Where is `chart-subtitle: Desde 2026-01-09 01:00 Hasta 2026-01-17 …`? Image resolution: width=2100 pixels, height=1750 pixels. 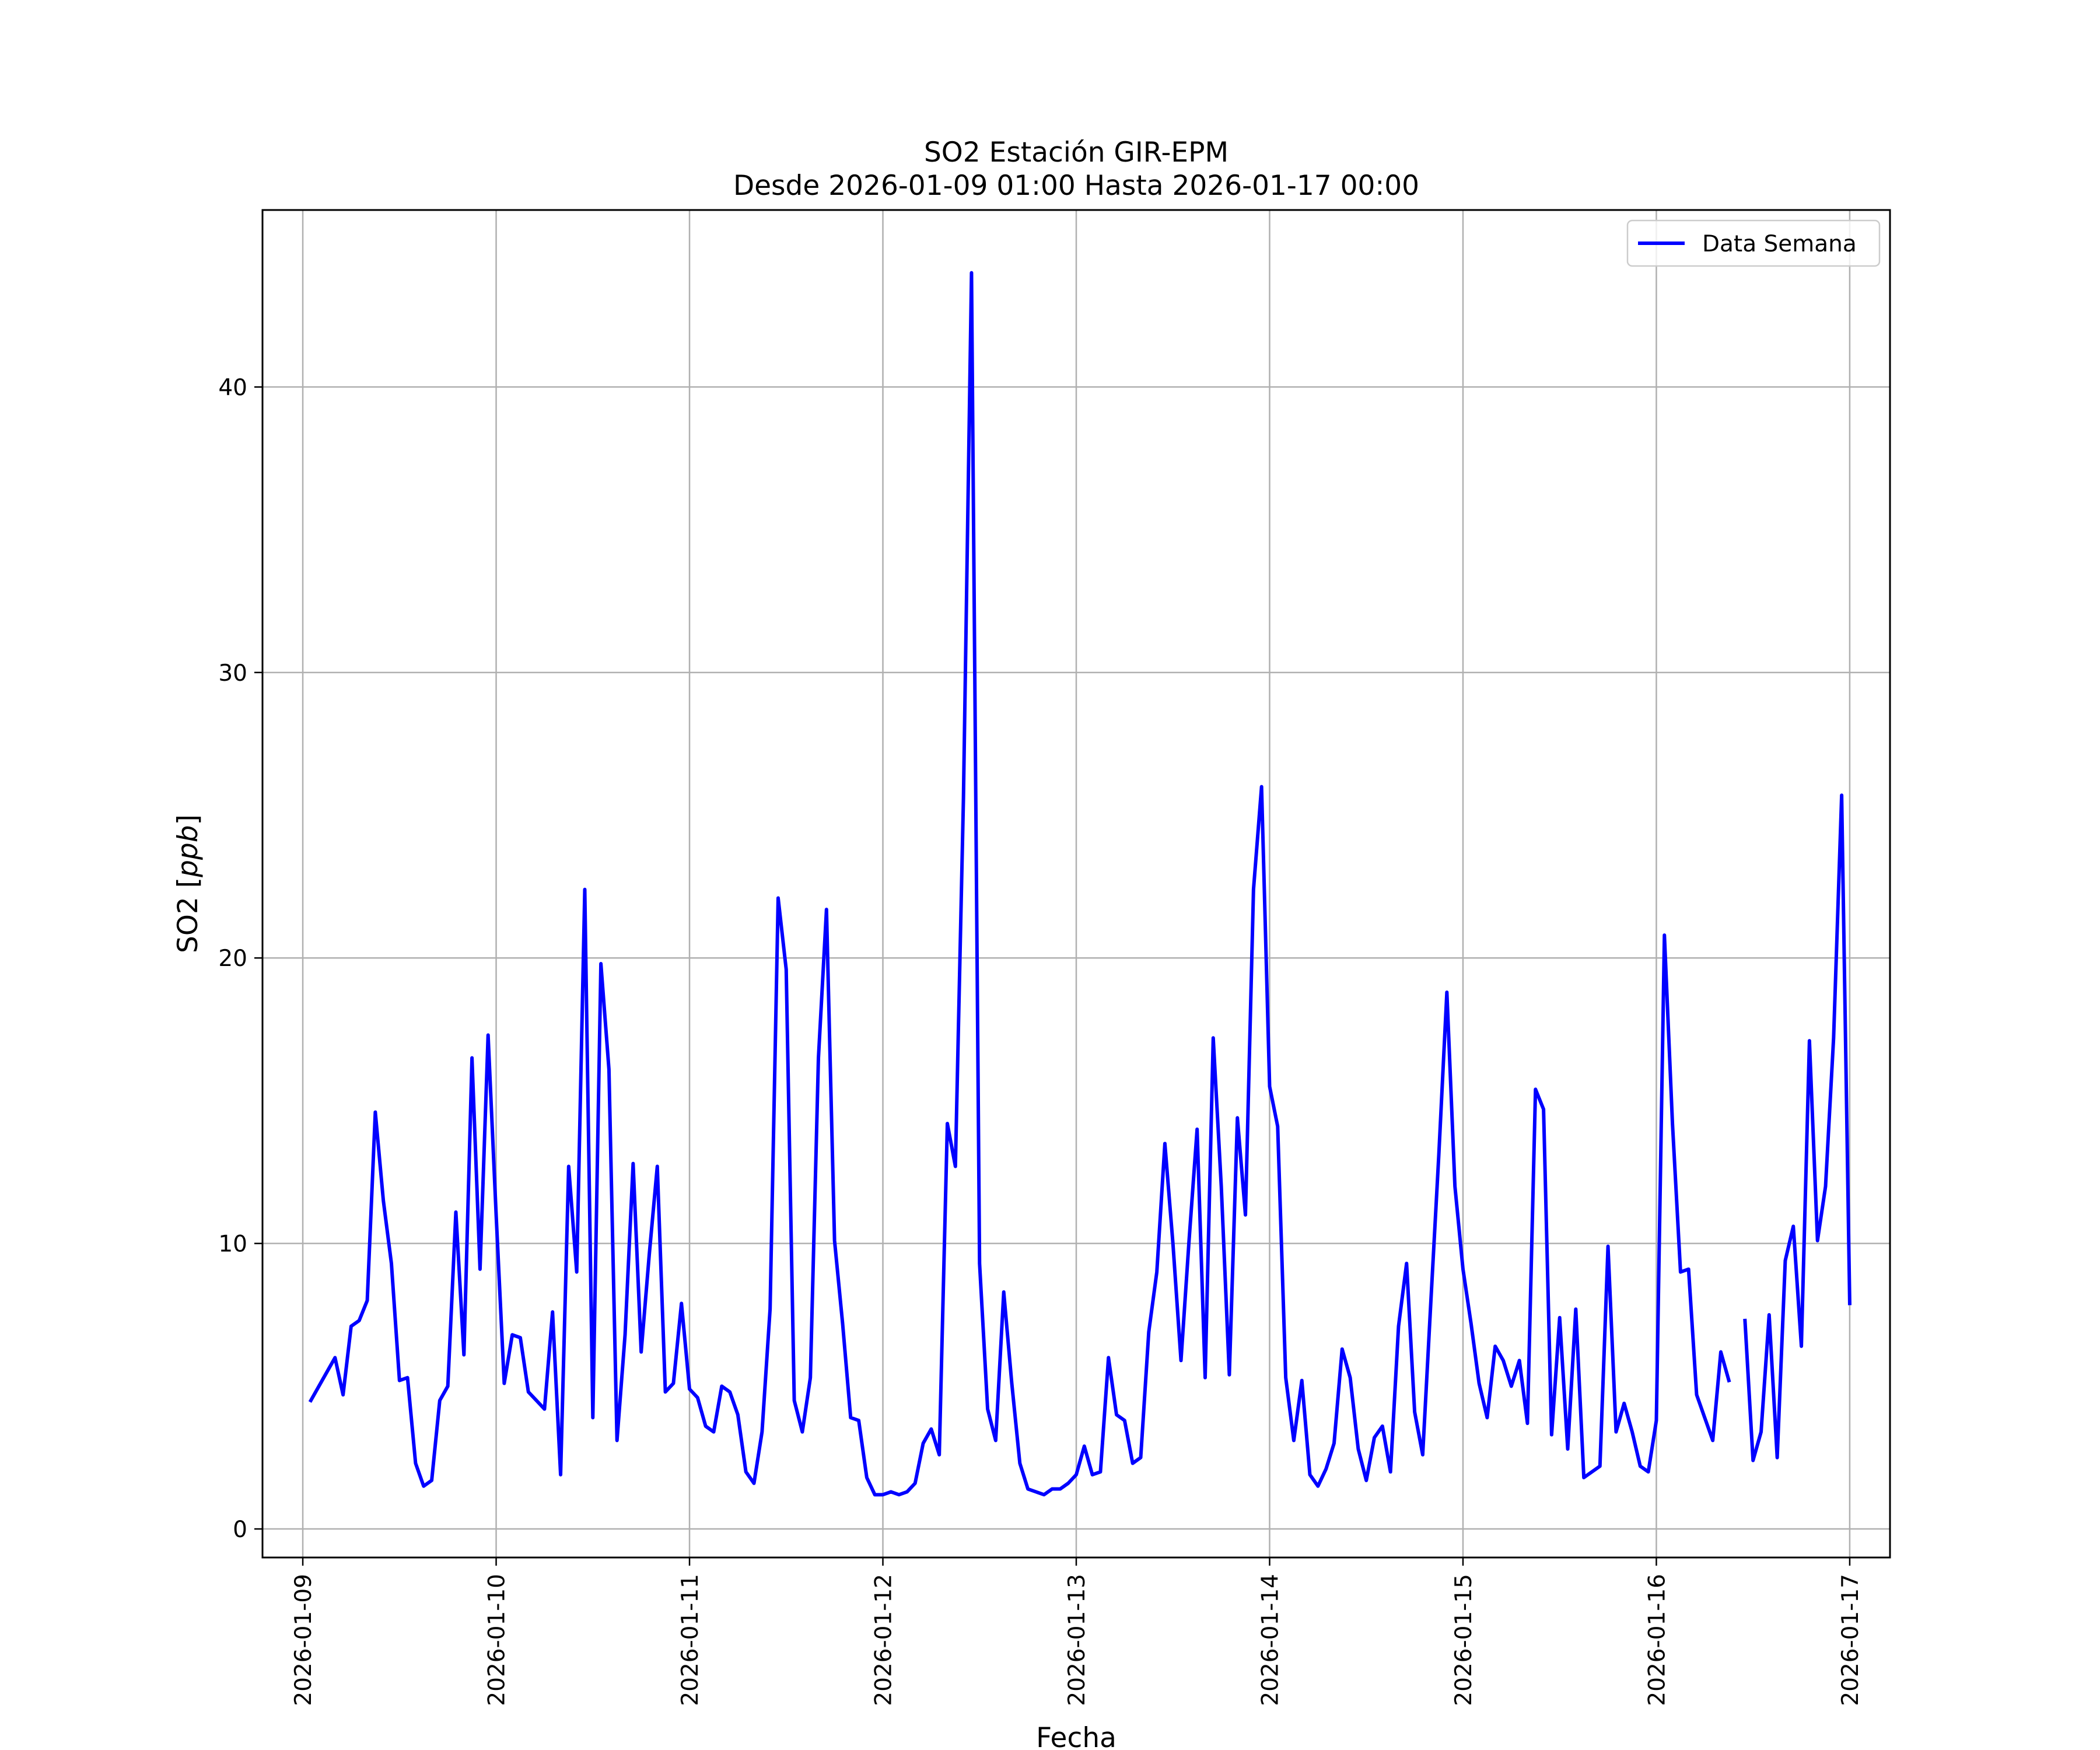
chart-subtitle: Desde 2026-01-09 01:00 Hasta 2026-01-17 … is located at coordinates (1076, 186).